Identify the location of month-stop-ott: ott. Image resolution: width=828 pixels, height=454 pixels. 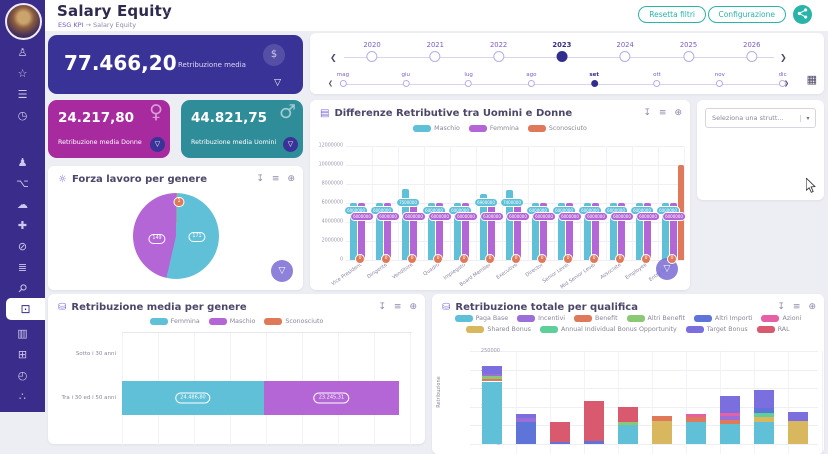
(657, 79).